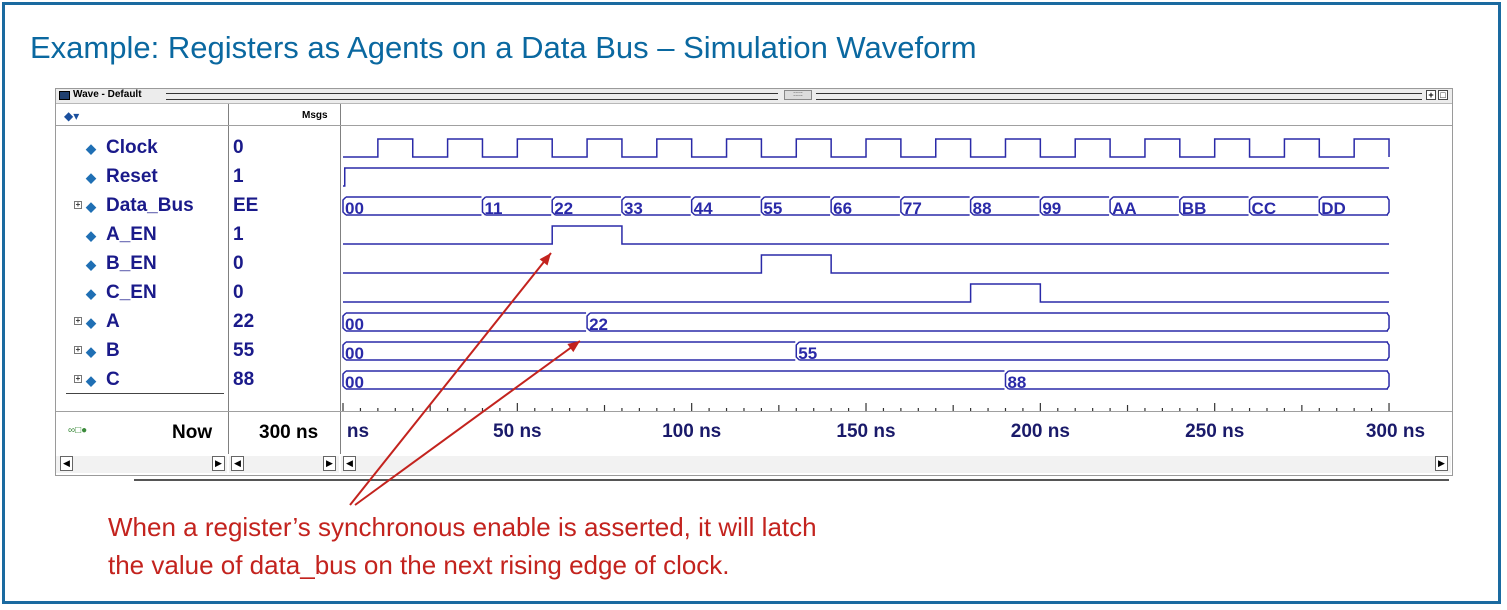 The image size is (1507, 610). What do you see at coordinates (344, 380) in the screenshot?
I see `register-c-transition` at bounding box center [344, 380].